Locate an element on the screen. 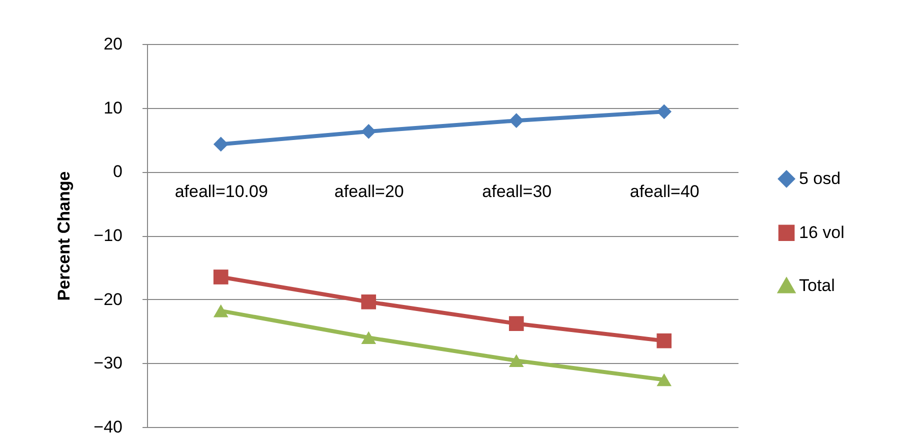  legend-label: Total is located at coordinates (817, 285).